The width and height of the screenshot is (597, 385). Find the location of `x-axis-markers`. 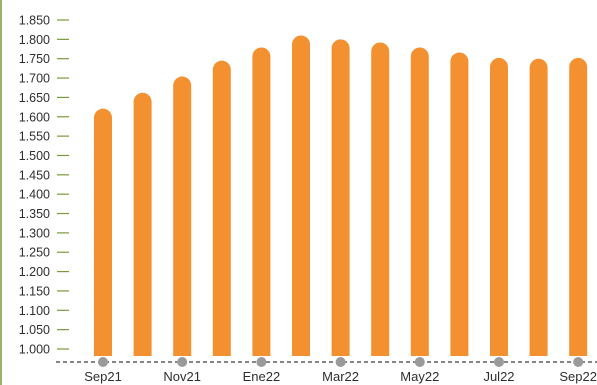

x-axis-markers is located at coordinates (341, 362).